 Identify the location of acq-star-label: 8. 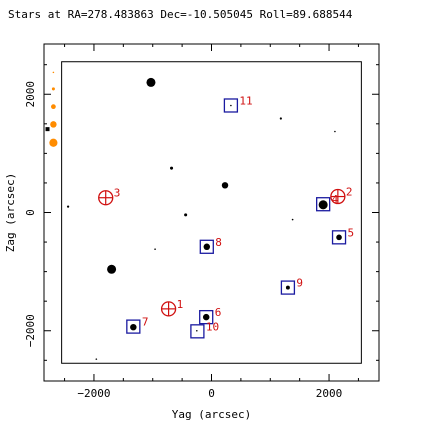
(218, 242).